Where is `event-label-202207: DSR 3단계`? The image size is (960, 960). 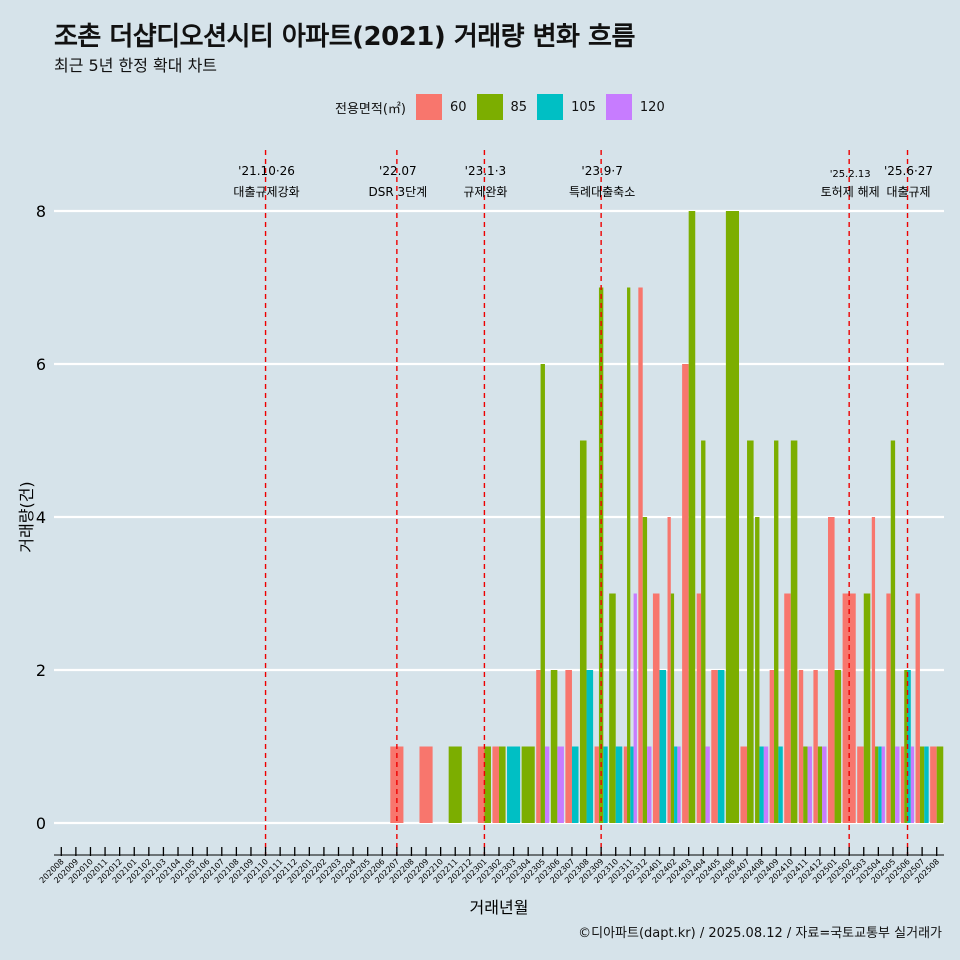
event-label-202207: DSR 3단계 is located at coordinates (398, 192).